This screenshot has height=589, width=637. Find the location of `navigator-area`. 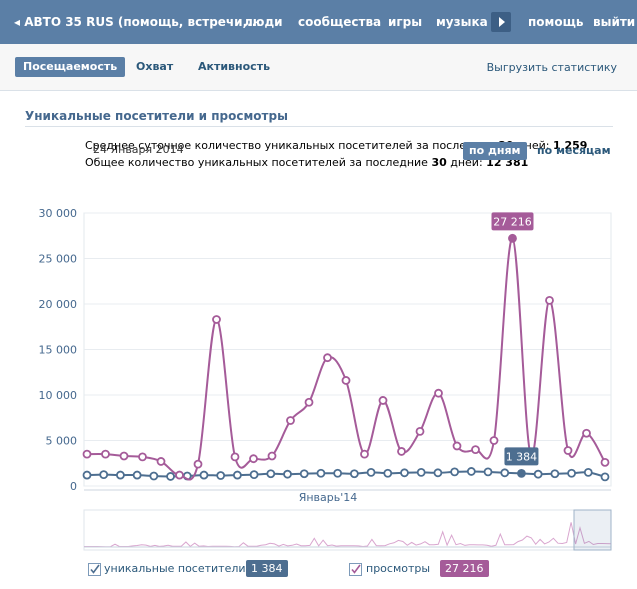

navigator-area is located at coordinates (347, 530).